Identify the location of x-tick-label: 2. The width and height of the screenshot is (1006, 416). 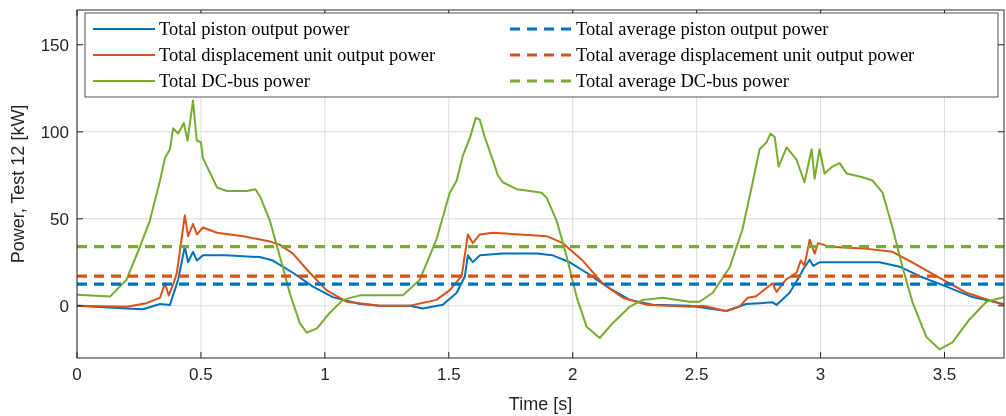
(572, 374).